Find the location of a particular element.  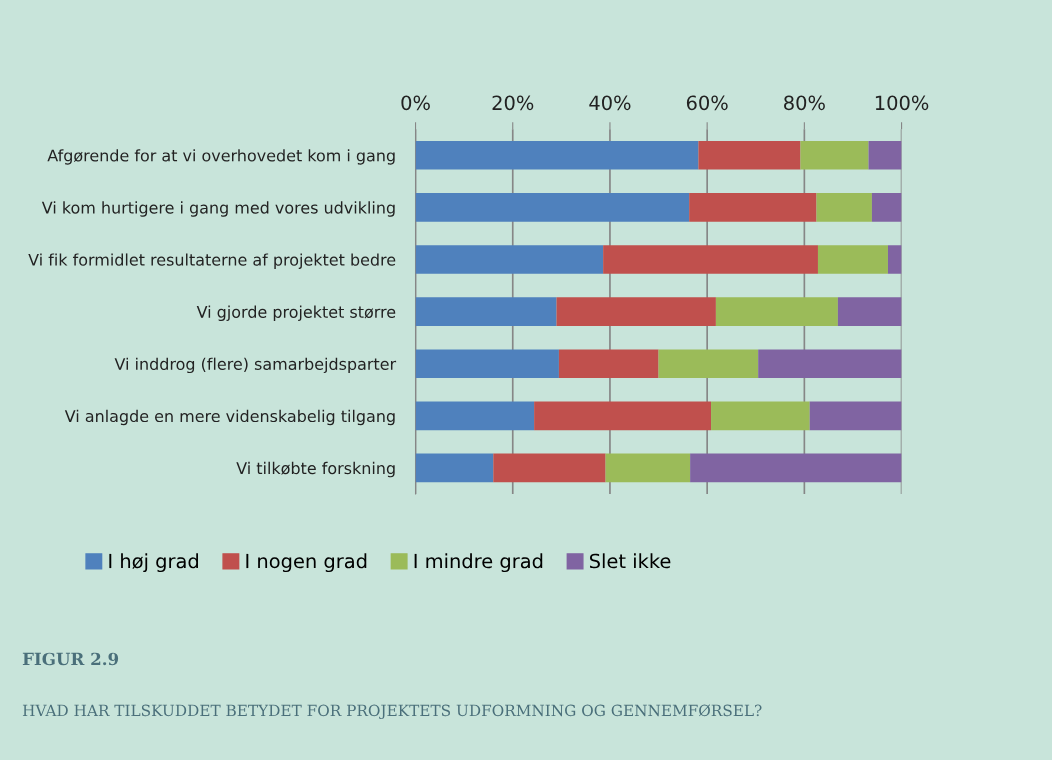

x-tick-label: 0% is located at coordinates (415, 103).